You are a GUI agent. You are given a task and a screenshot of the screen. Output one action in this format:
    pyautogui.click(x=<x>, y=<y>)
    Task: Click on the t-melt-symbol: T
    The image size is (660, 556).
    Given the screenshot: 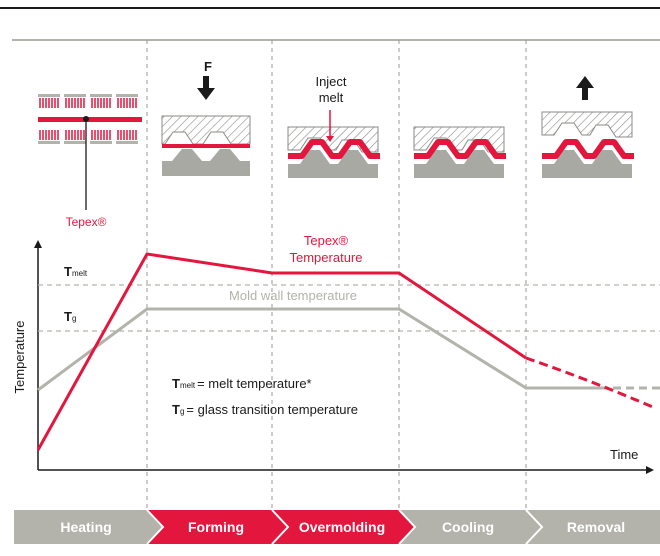 What is the action you would take?
    pyautogui.click(x=68, y=271)
    